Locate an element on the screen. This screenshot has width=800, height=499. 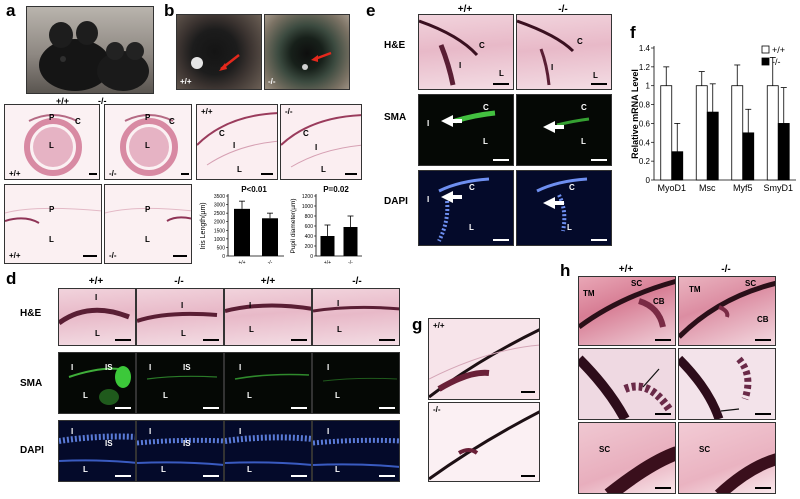
pupil-category-label: +/+ is located at coordinates (327, 263).